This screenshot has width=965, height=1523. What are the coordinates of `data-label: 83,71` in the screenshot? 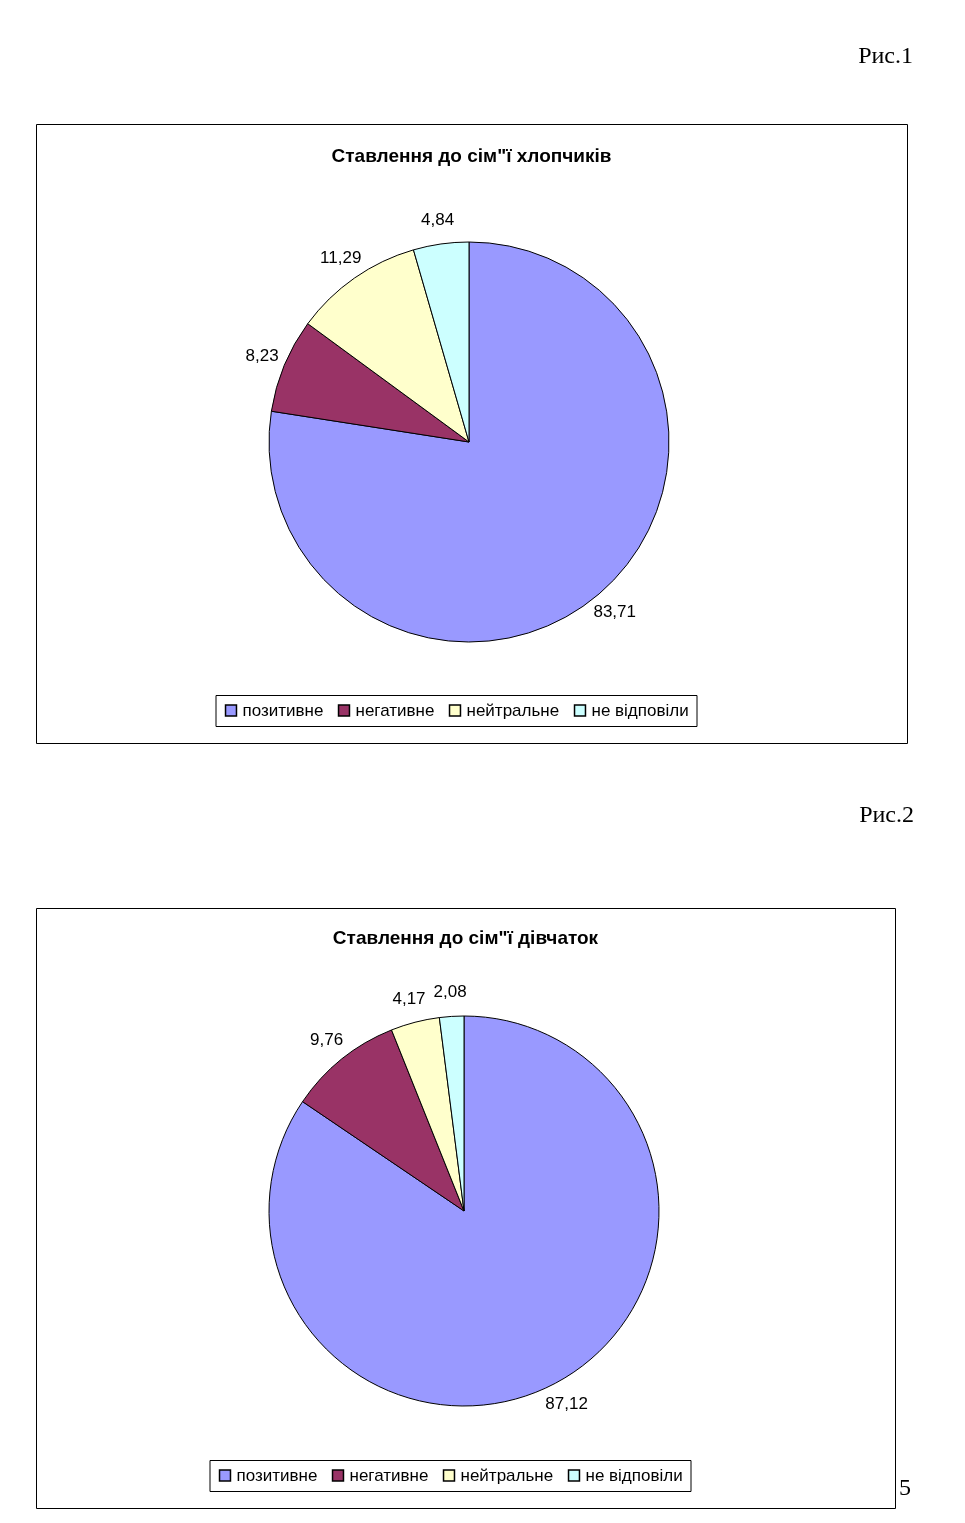 It's located at (614, 612).